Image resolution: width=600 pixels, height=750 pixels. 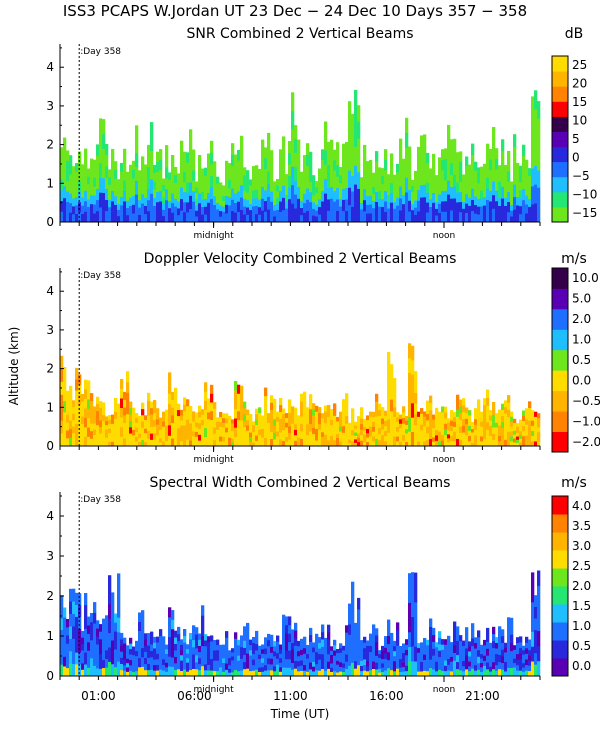 What do you see at coordinates (581, 646) in the screenshot?
I see `colorbar-tick-label: 0.5` at bounding box center [581, 646].